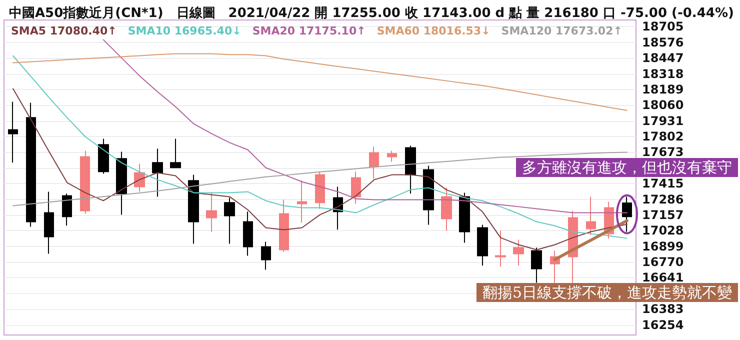 The image size is (740, 340). I want to click on y-tick-label: 17028, so click(663, 231).